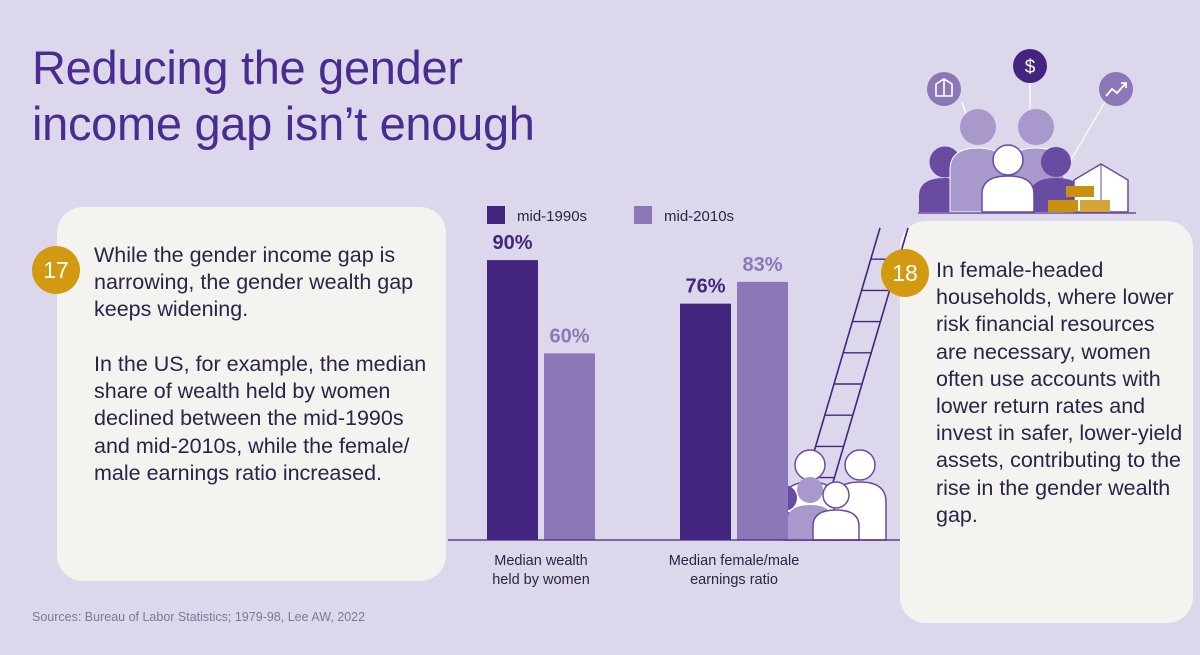 This screenshot has height=655, width=1200. Describe the element at coordinates (512, 243) in the screenshot. I see `bar-value-label: 90%` at that location.